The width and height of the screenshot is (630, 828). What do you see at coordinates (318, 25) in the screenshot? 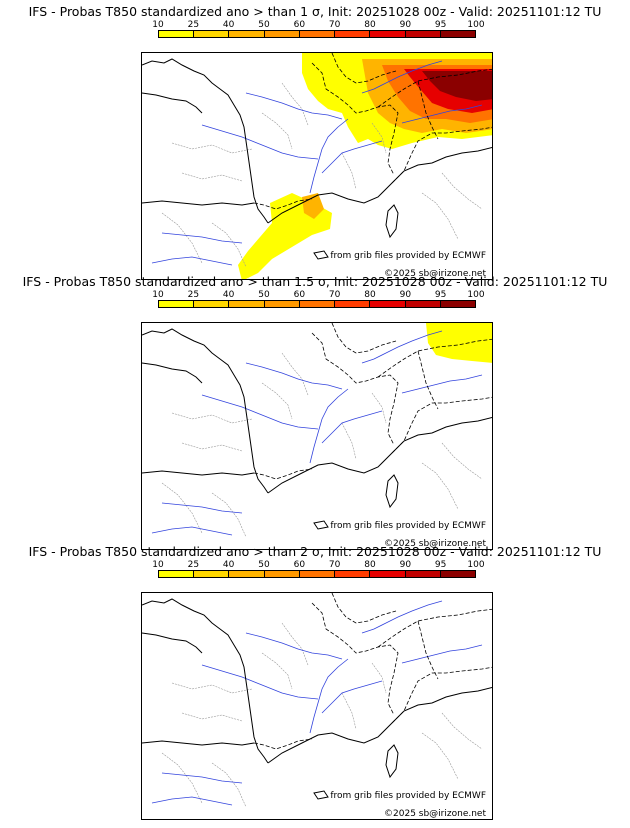
I see `colorbar-ticks: 10 25 40 50 60 70 80 90 95 100` at bounding box center [318, 25].